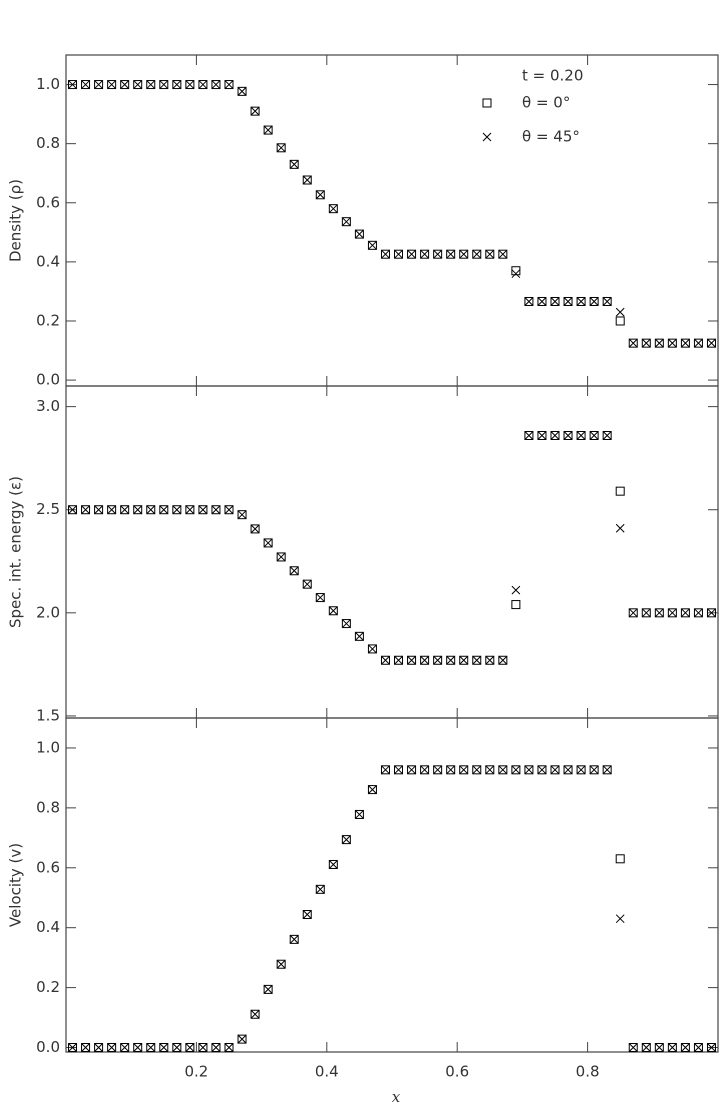  I want to click on legend-label: θ = 0°, so click(546, 103).